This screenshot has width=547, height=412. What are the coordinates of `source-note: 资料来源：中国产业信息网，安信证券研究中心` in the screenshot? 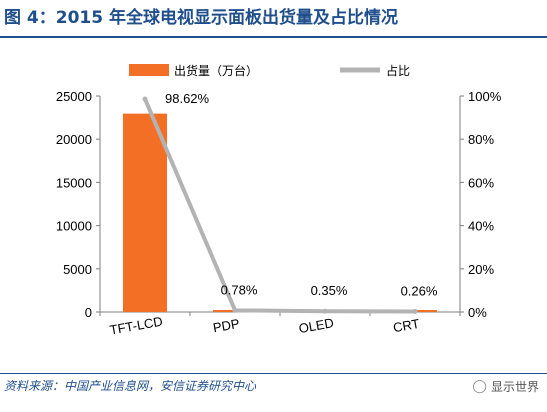 It's located at (130, 386).